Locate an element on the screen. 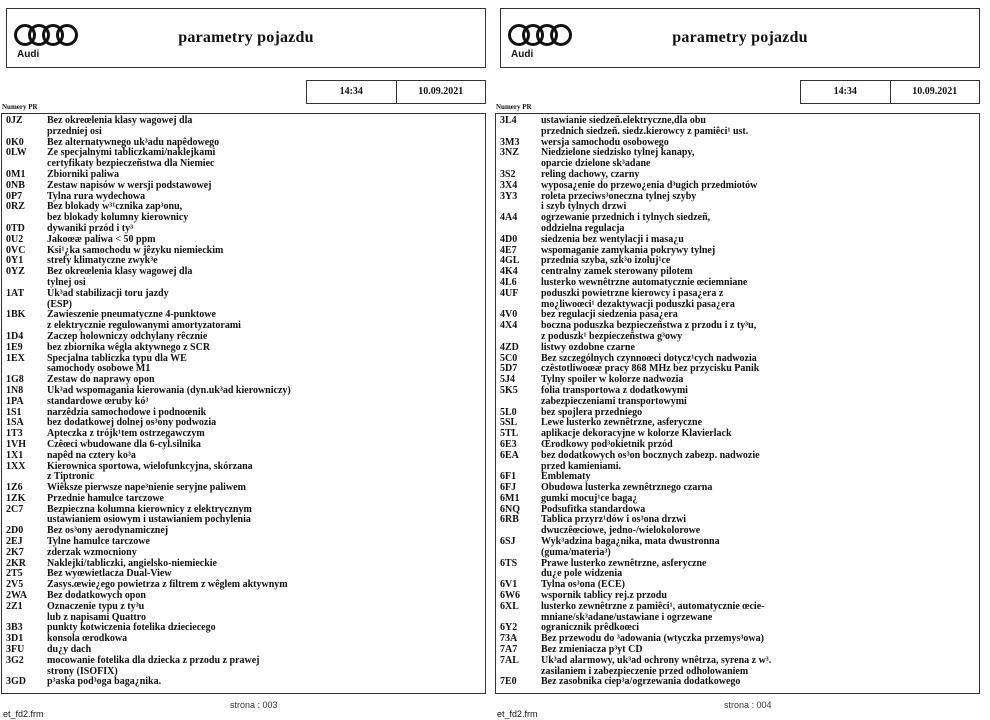  pr-code-row: 2D0 Bez os³ony aerodynamicznej is located at coordinates (243, 531).